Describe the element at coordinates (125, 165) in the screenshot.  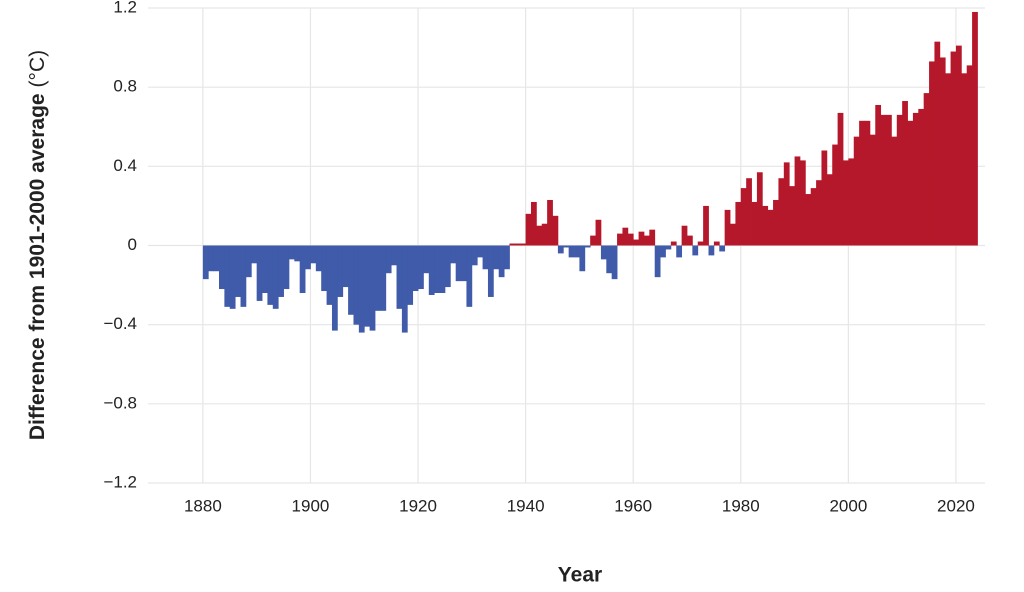
I see `y-tick-label: 0.4` at that location.